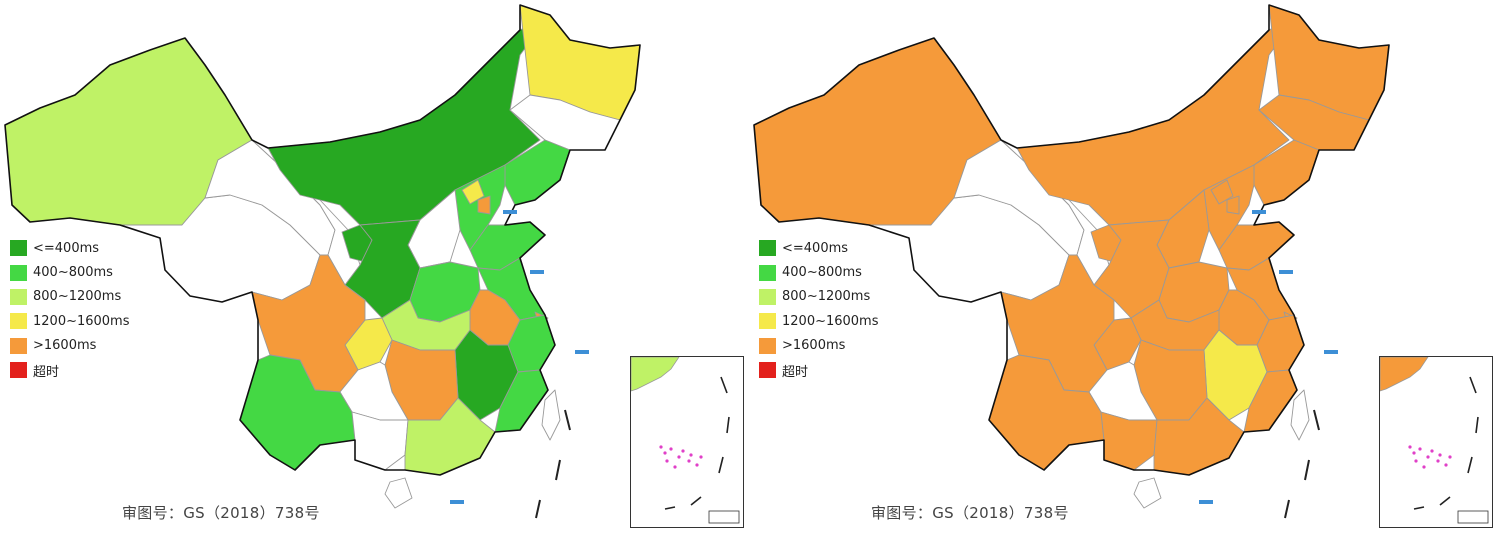 The height and width of the screenshot is (543, 1497). What do you see at coordinates (484, 205) in the screenshot?
I see `province-tianjin` at bounding box center [484, 205].